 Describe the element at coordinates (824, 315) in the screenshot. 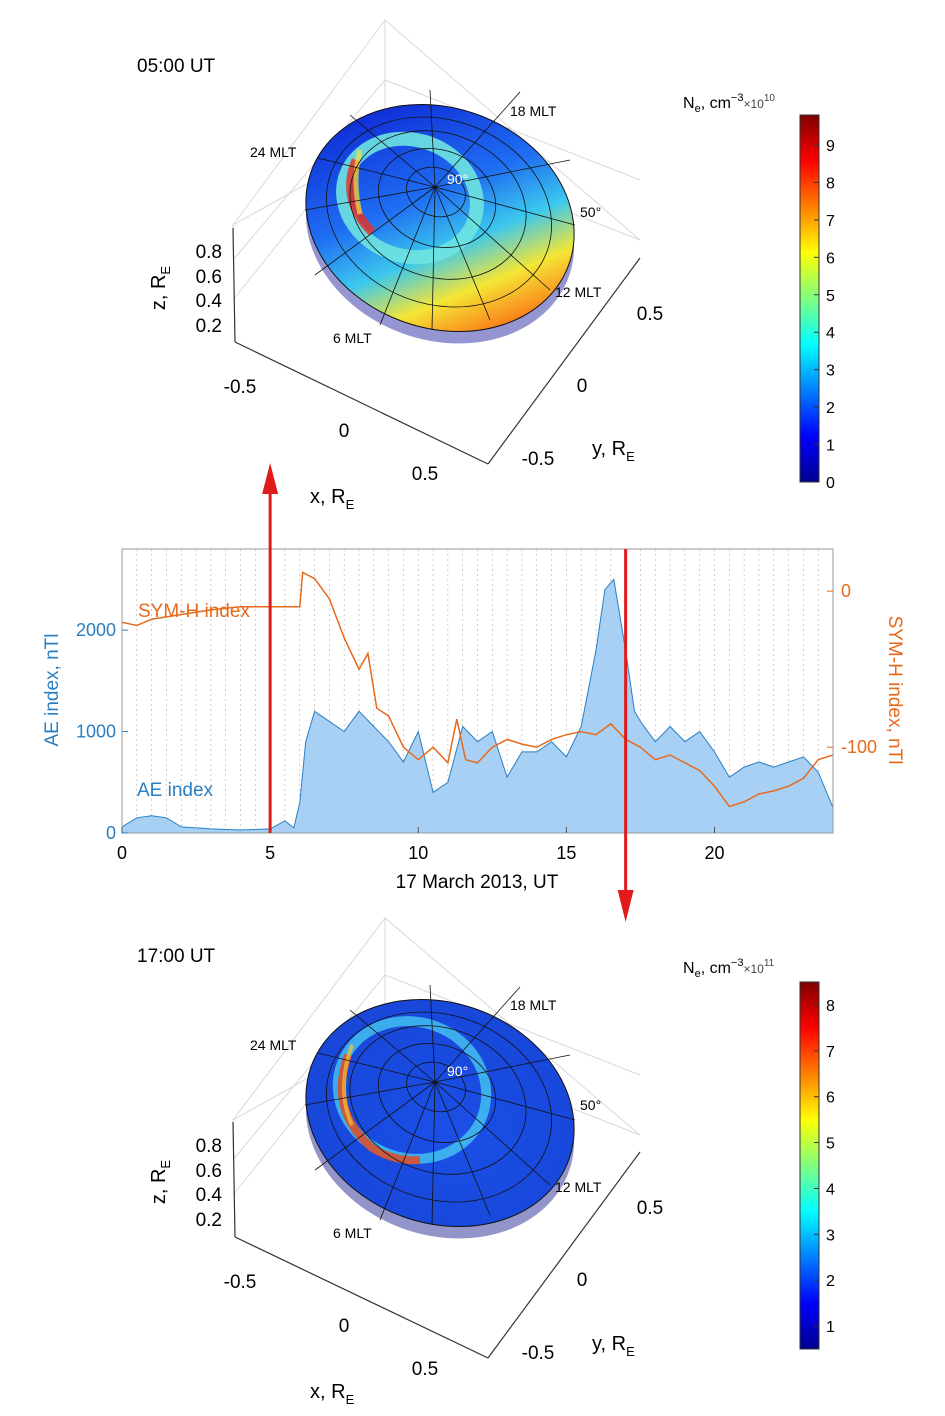

I see `top-colorbar-ticks: 0 1 2 3 4 5 6 7 8 9` at that location.